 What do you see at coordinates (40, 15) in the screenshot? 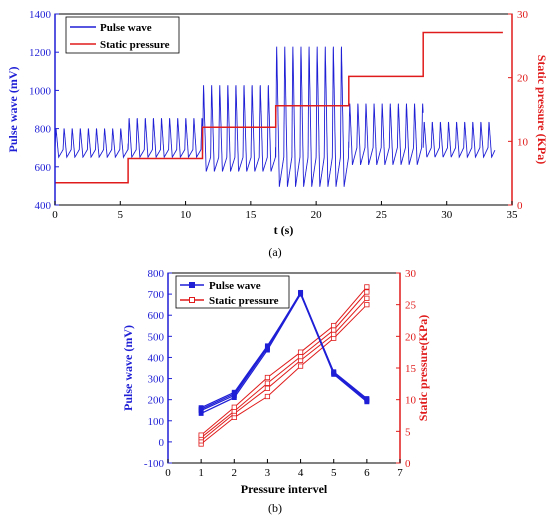
I see `chart-a-y-tick-label: 1400` at bounding box center [40, 15].